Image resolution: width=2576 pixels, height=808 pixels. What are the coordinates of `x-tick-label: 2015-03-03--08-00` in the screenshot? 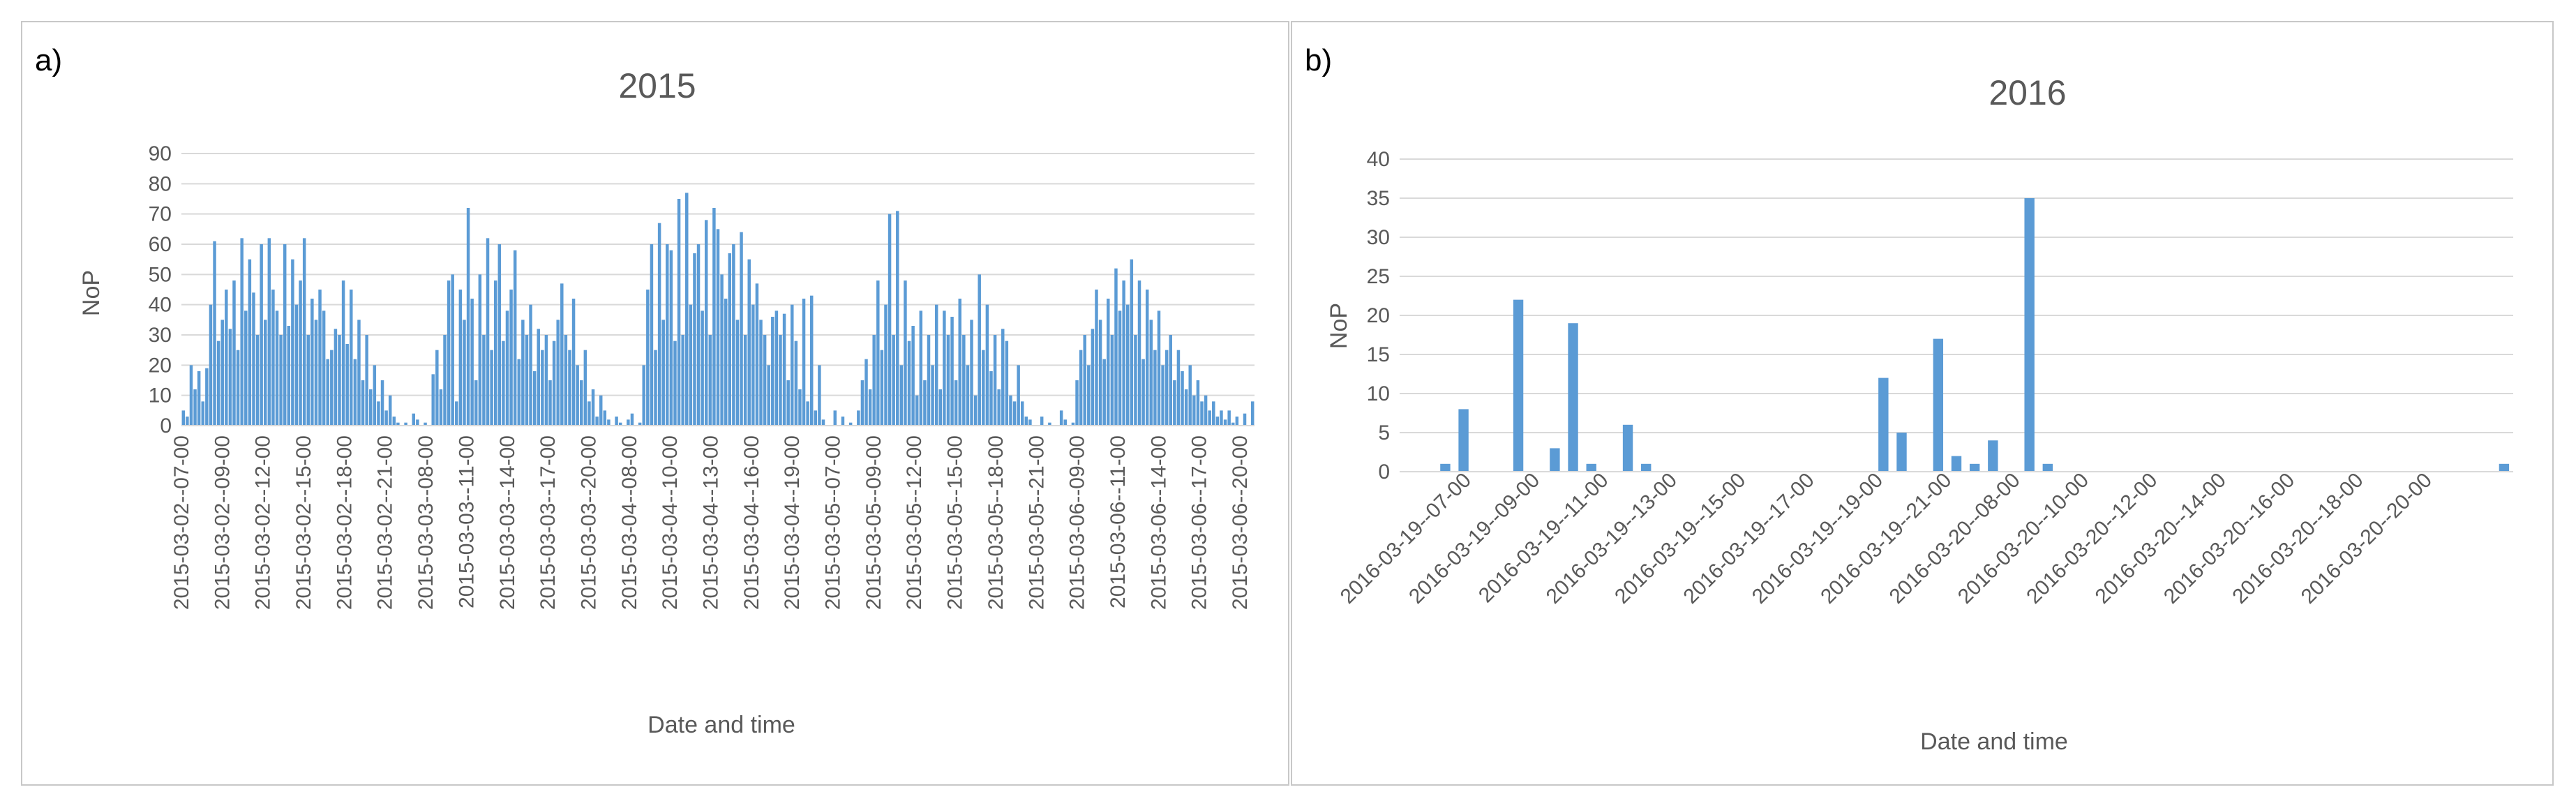 It's located at (425, 522).